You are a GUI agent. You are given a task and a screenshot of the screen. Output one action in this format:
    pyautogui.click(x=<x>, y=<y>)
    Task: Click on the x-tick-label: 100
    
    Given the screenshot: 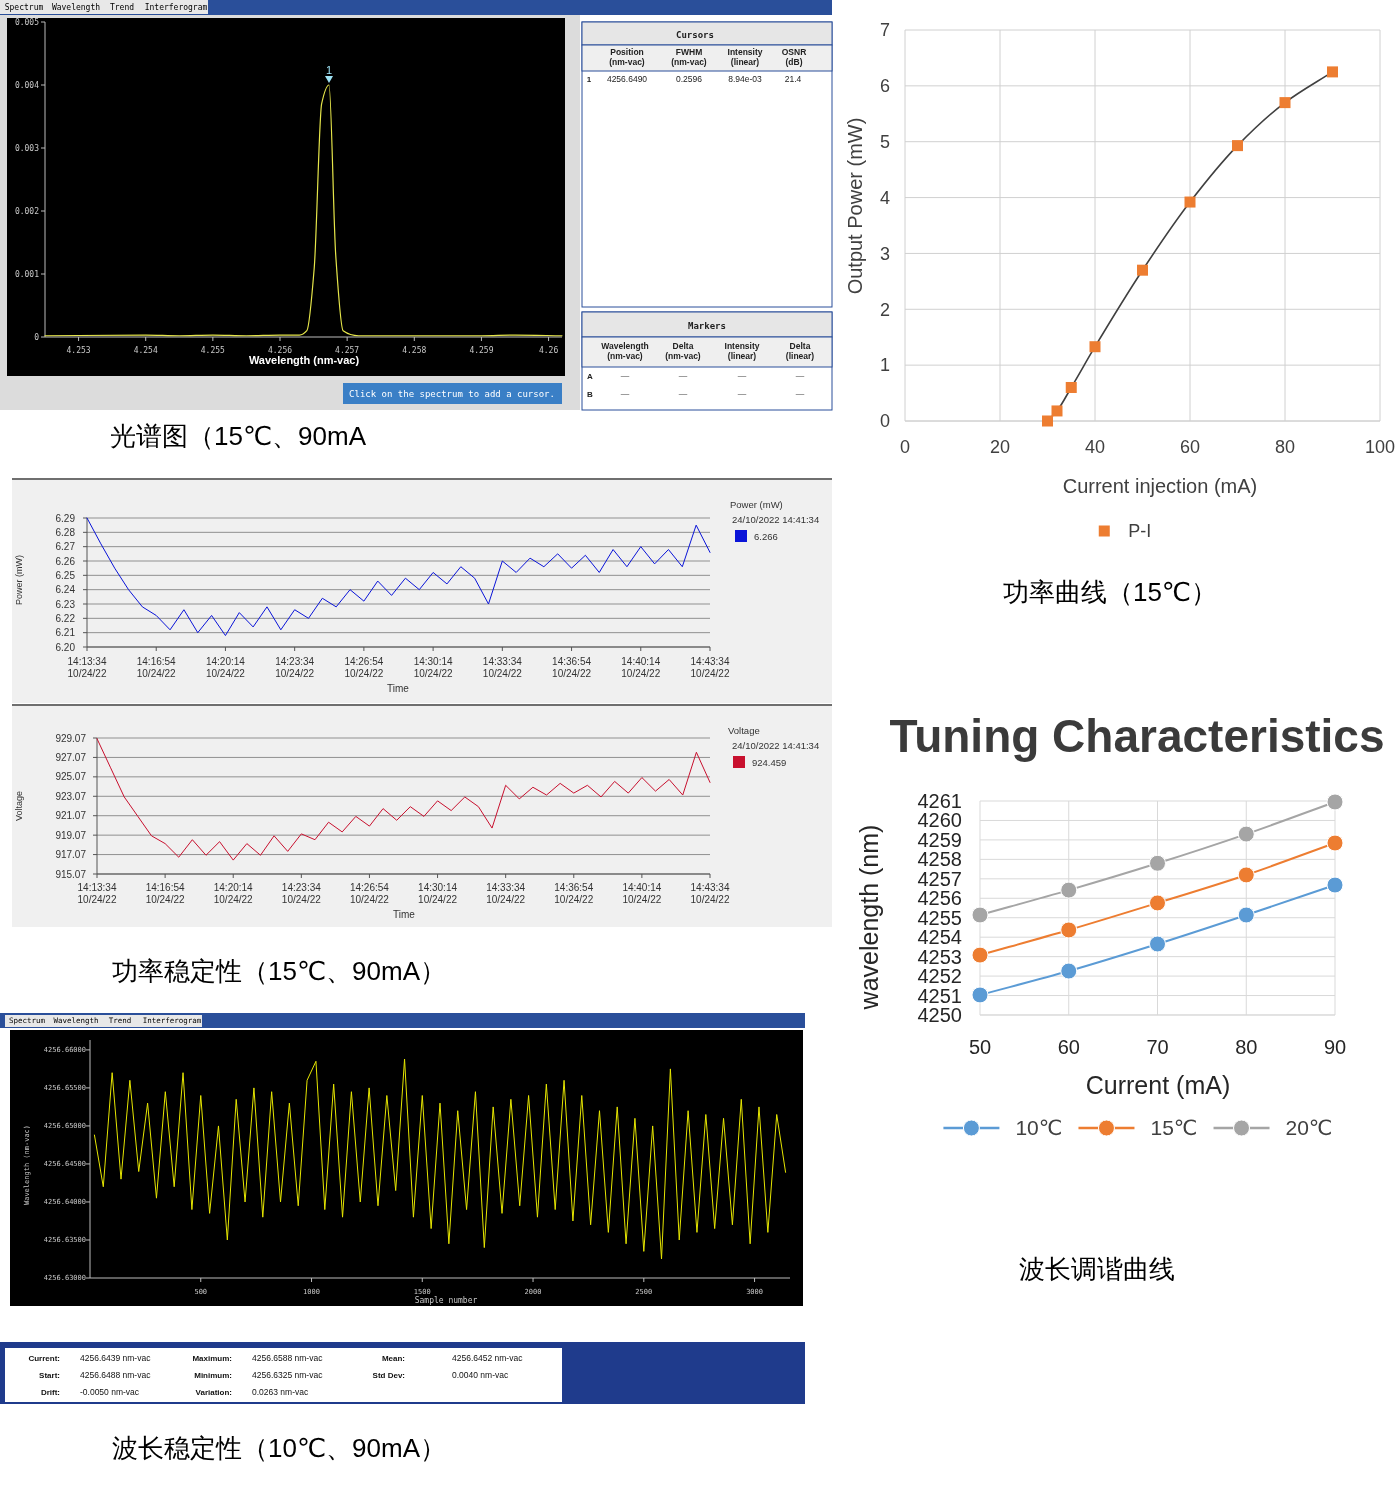 What is the action you would take?
    pyautogui.click(x=1380, y=447)
    